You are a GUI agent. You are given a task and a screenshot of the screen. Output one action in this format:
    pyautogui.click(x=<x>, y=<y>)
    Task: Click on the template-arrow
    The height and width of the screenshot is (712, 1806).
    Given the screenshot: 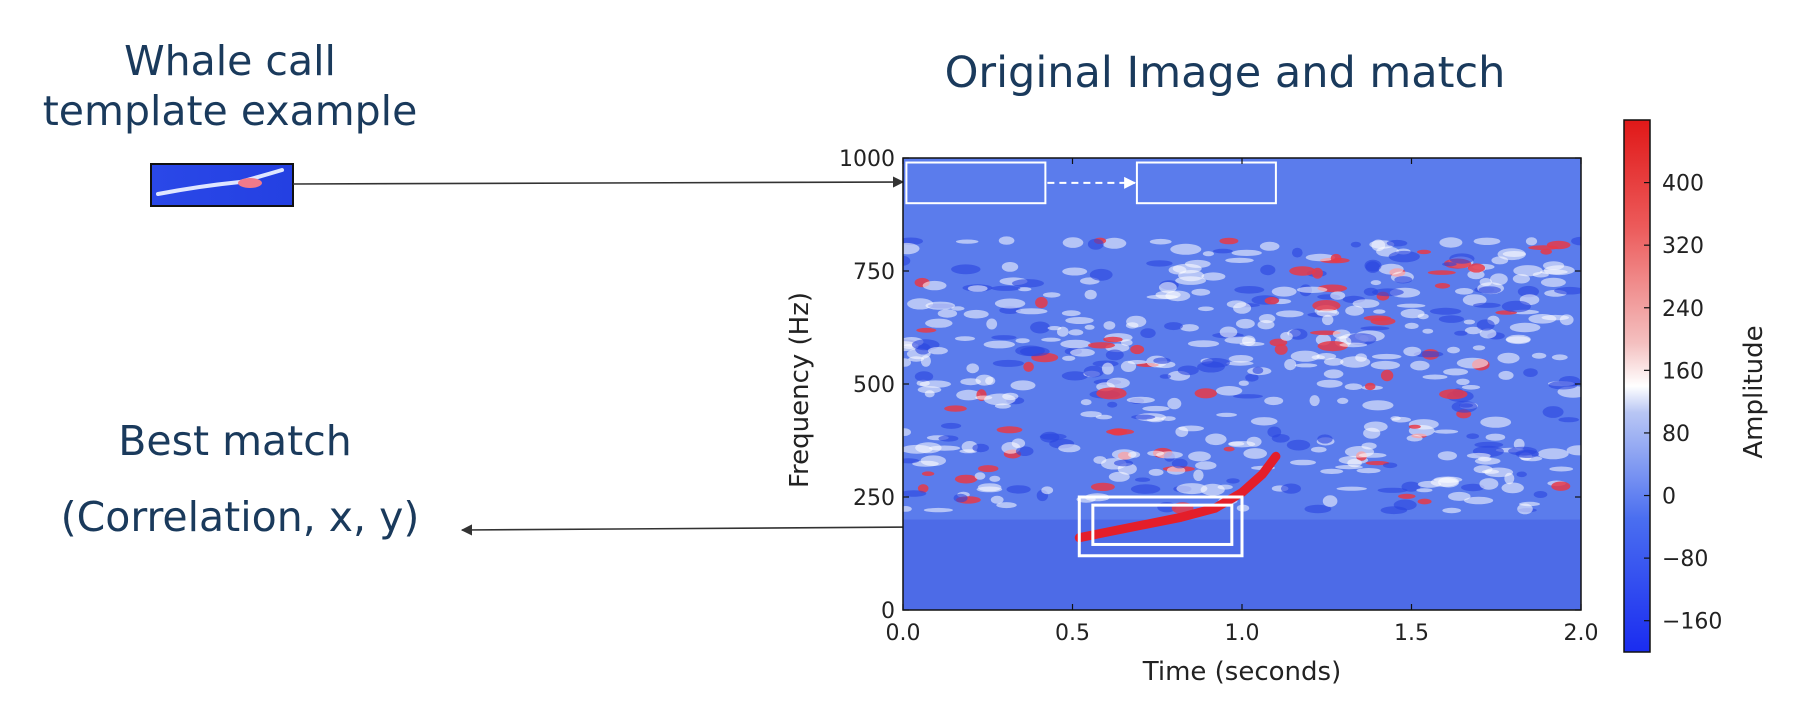 What is the action you would take?
    pyautogui.click(x=598, y=183)
    